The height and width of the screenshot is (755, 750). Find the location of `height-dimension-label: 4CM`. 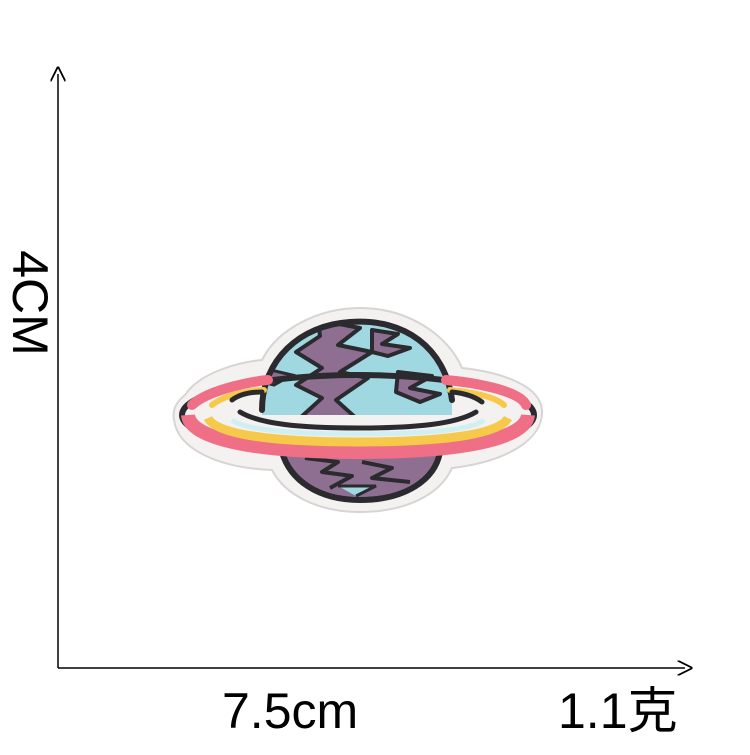

height-dimension-label: 4CM is located at coordinates (30, 303).